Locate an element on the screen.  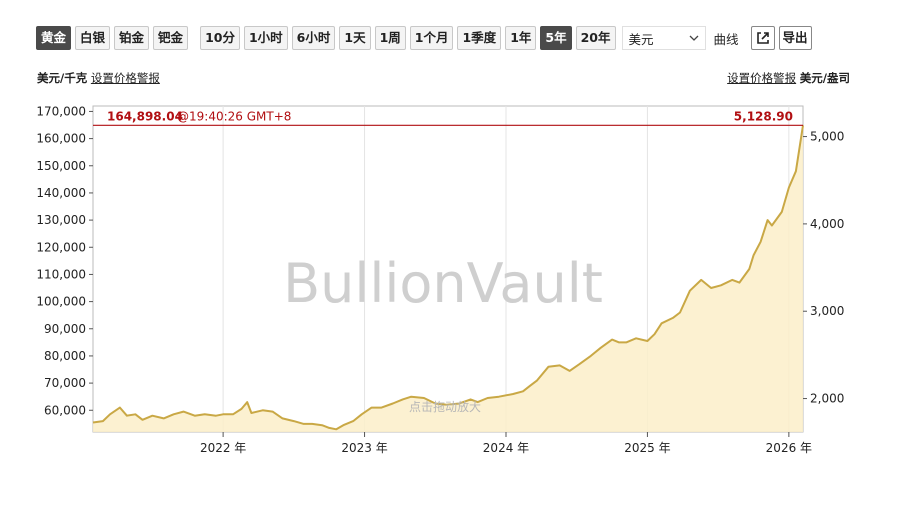
y-left-tick-label: 70,000 is located at coordinates (65, 383).